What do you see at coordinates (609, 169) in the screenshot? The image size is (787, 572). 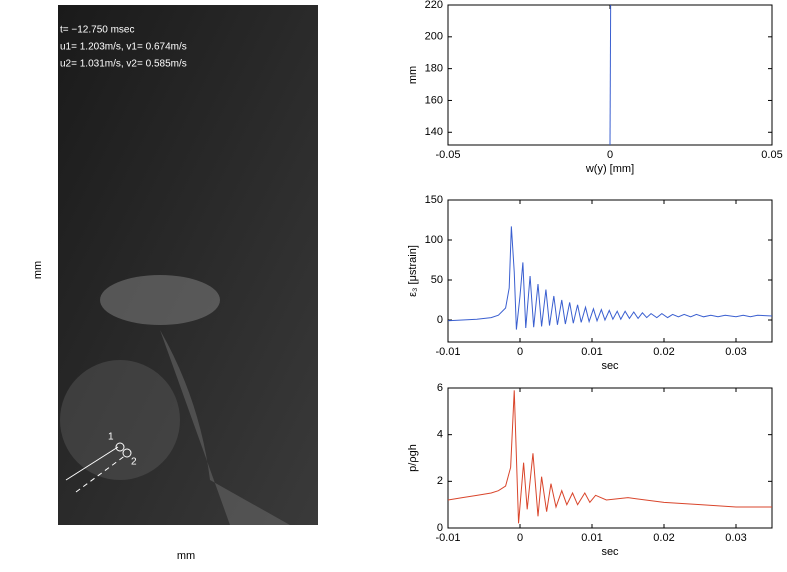 I see `x-axis-label: w(y) [mm]` at bounding box center [609, 169].